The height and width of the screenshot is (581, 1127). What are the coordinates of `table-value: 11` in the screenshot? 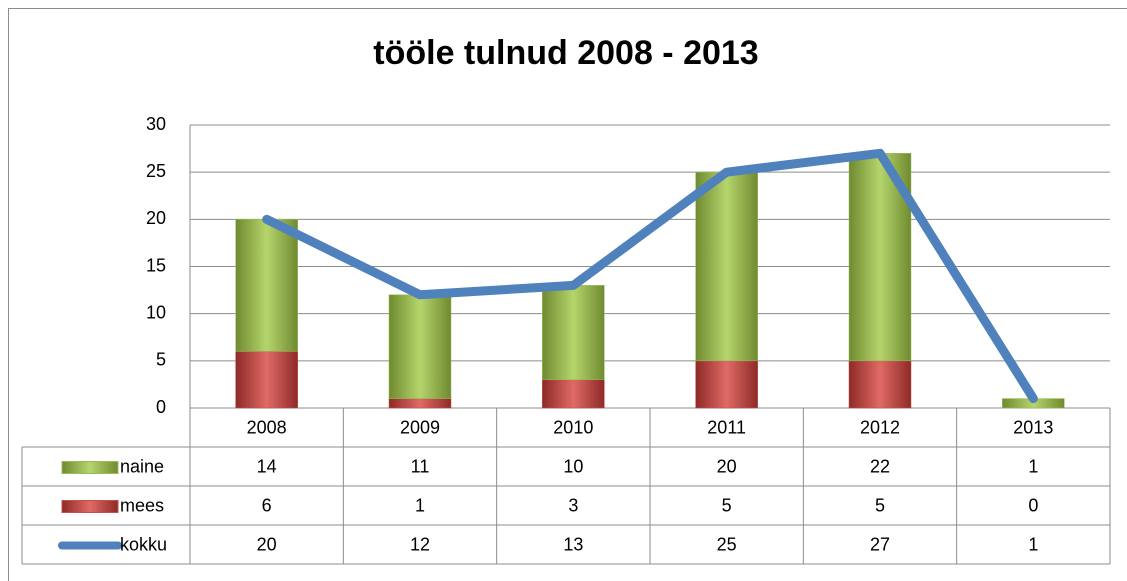 It's located at (420, 466).